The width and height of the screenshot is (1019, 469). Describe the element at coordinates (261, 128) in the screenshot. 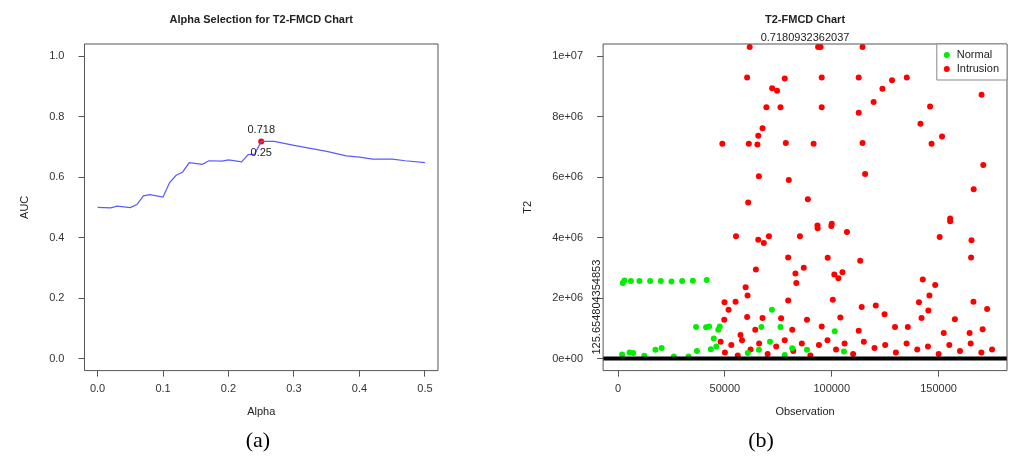

I see `annotation: 0.718` at that location.